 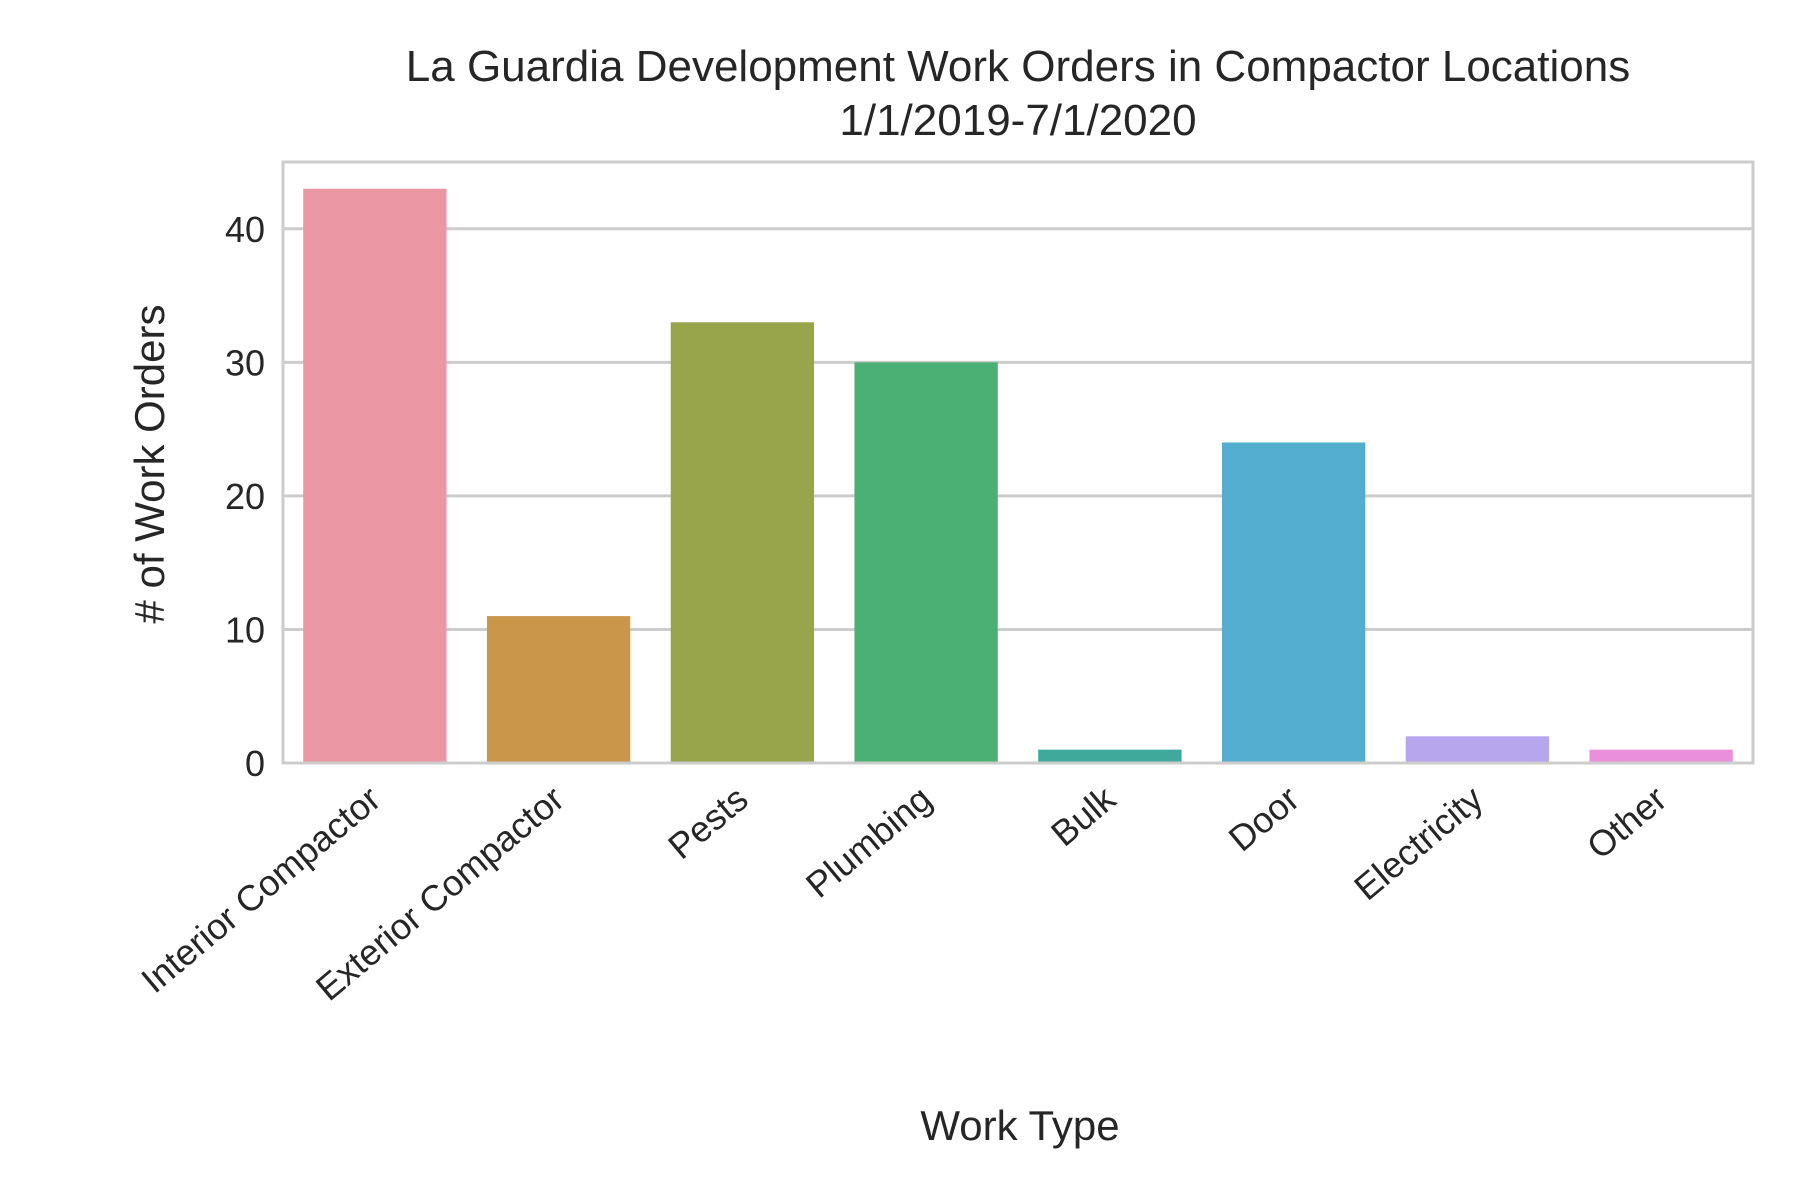 What do you see at coordinates (149, 464) in the screenshot?
I see `y-axis-label: # of Work Orders` at bounding box center [149, 464].